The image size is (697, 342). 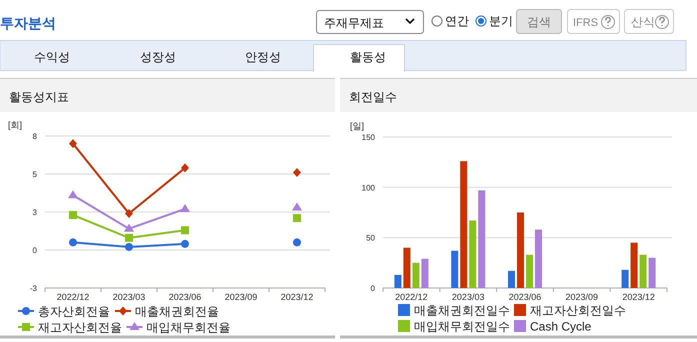 I want to click on text: 수익성, so click(x=52, y=57).